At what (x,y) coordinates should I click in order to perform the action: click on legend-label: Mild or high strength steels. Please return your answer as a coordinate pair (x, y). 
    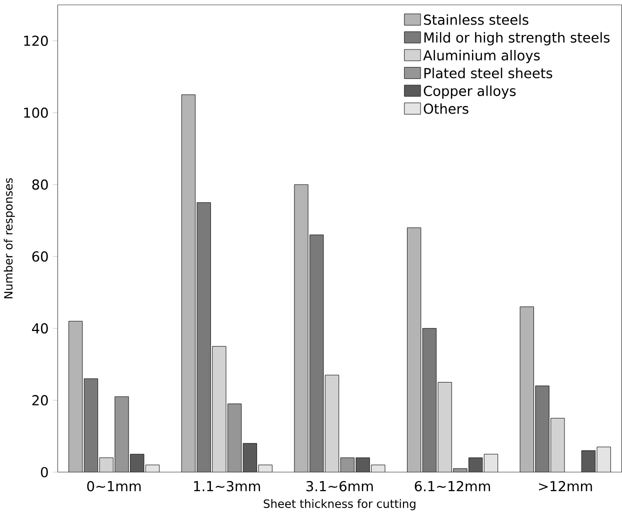
    Looking at the image, I should click on (517, 39).